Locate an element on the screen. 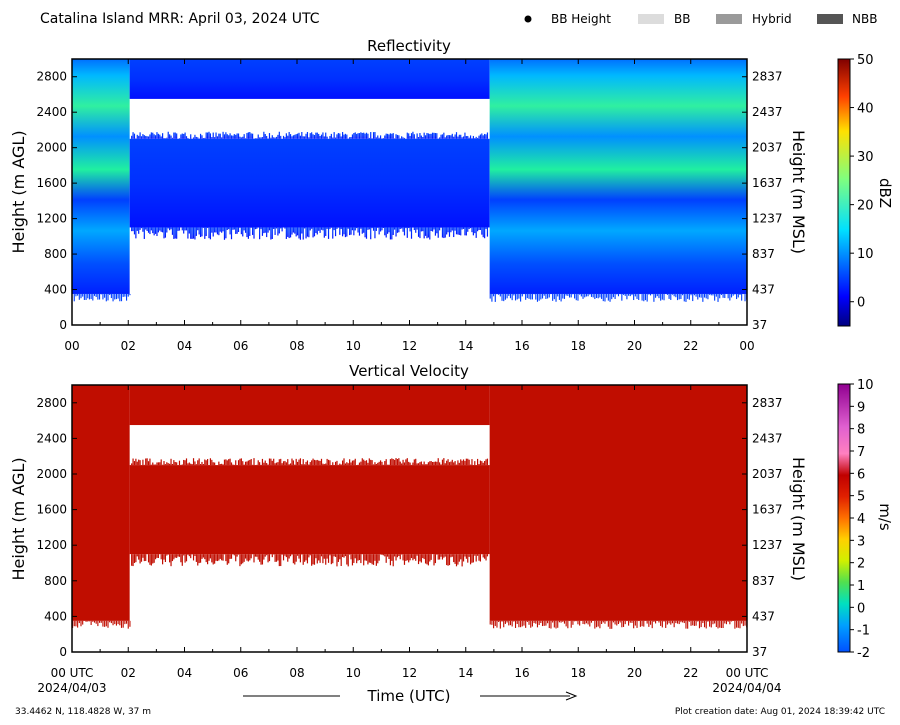 This screenshot has width=900, height=725. colorbar-tick-label: -2 is located at coordinates (863, 653).